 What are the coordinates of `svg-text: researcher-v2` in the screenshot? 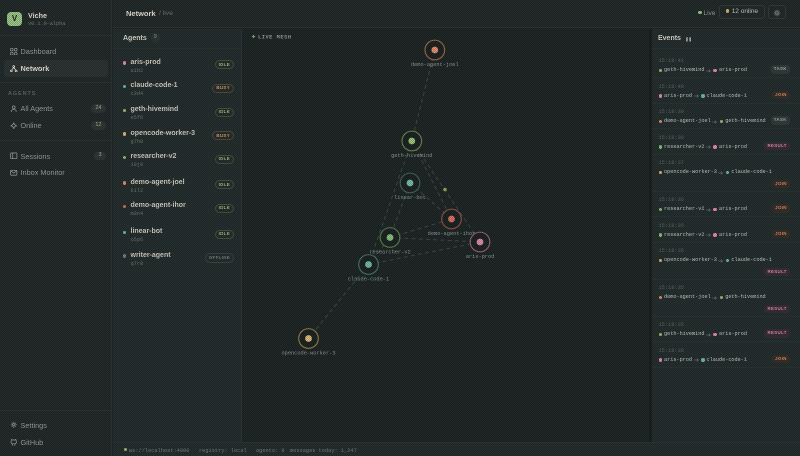 It's located at (389, 253).